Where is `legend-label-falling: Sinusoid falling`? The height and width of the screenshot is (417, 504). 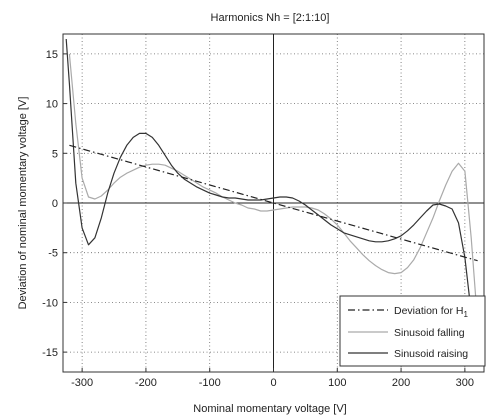 legend-label-falling: Sinusoid falling is located at coordinates (429, 333).